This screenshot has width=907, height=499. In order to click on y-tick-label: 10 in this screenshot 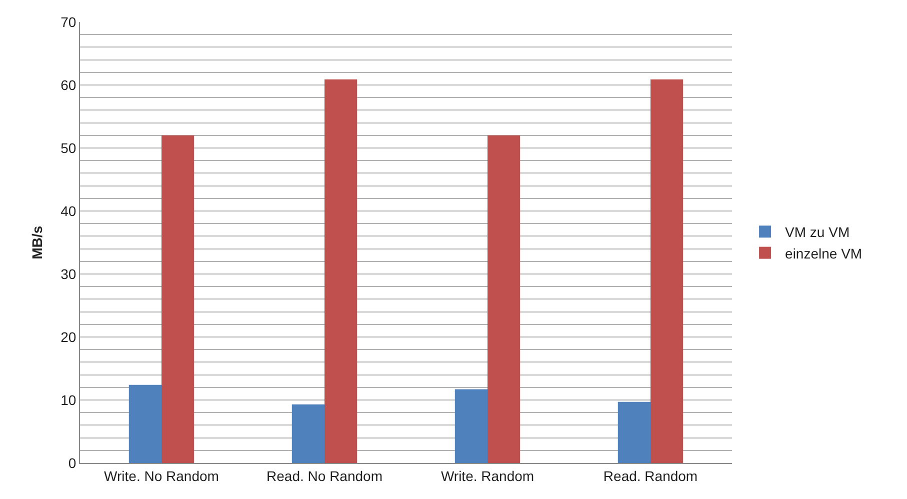, I will do `click(68, 400)`.